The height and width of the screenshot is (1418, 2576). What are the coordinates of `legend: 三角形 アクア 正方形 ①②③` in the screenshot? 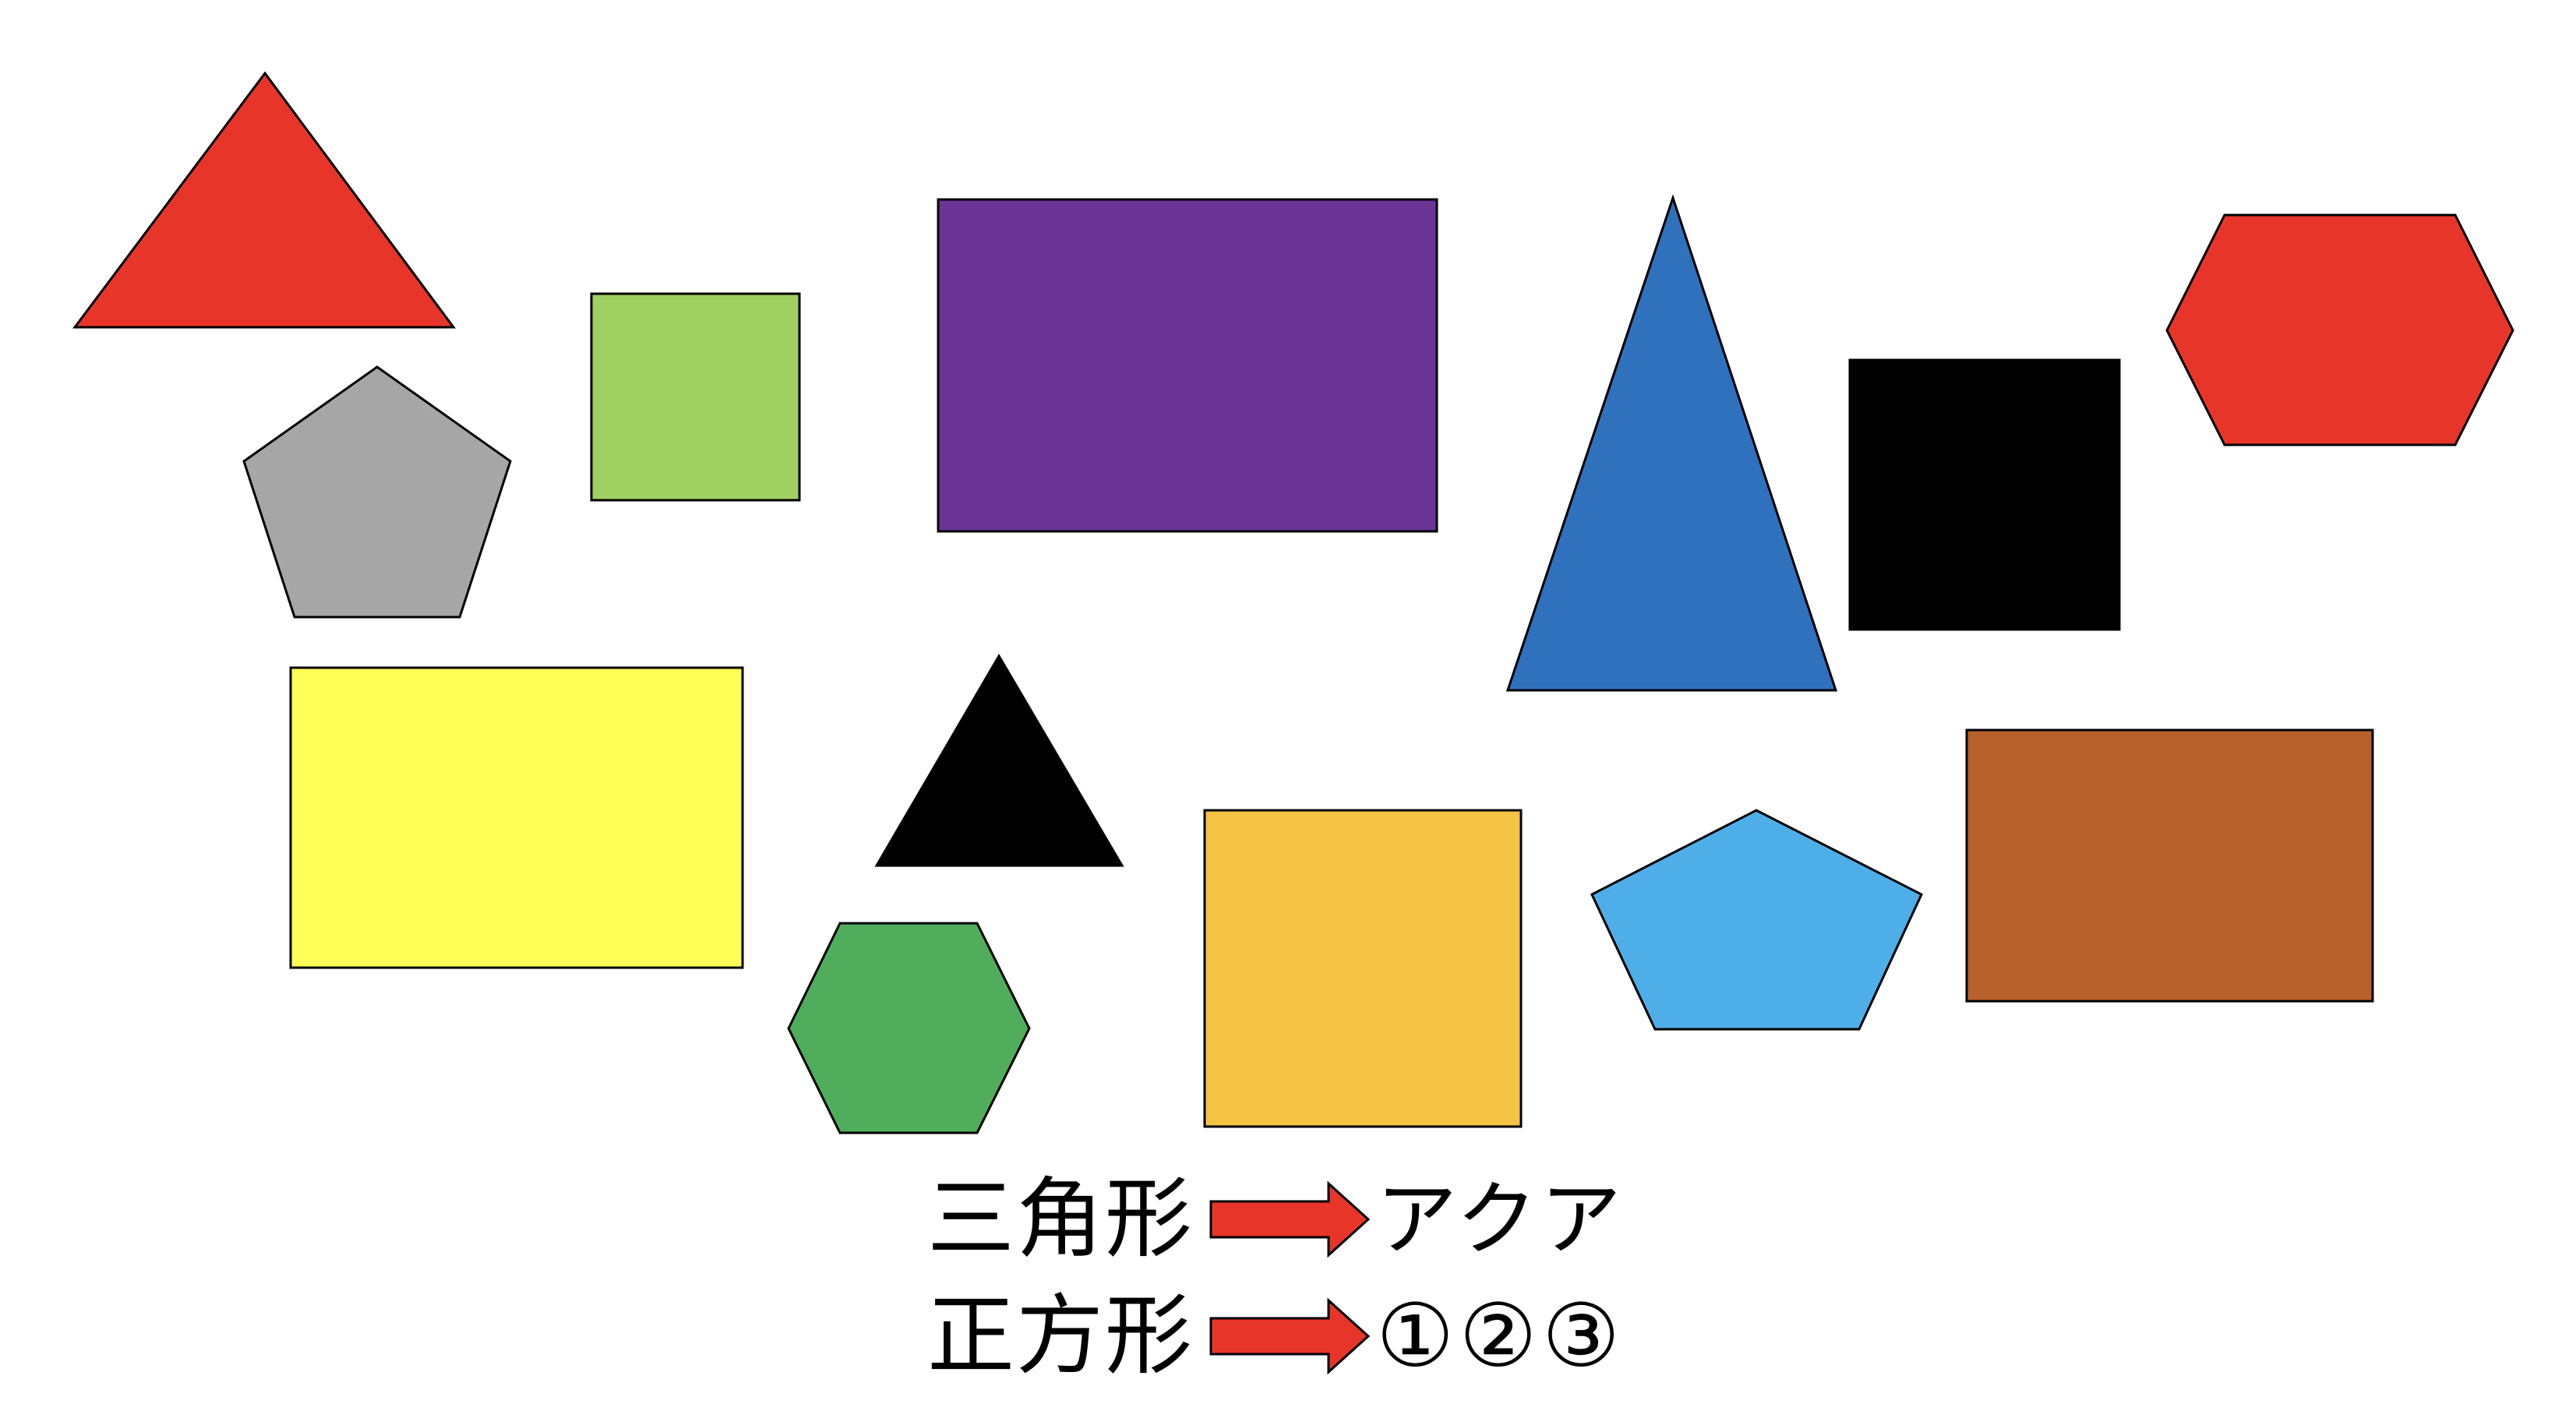 It's located at (1316, 1278).